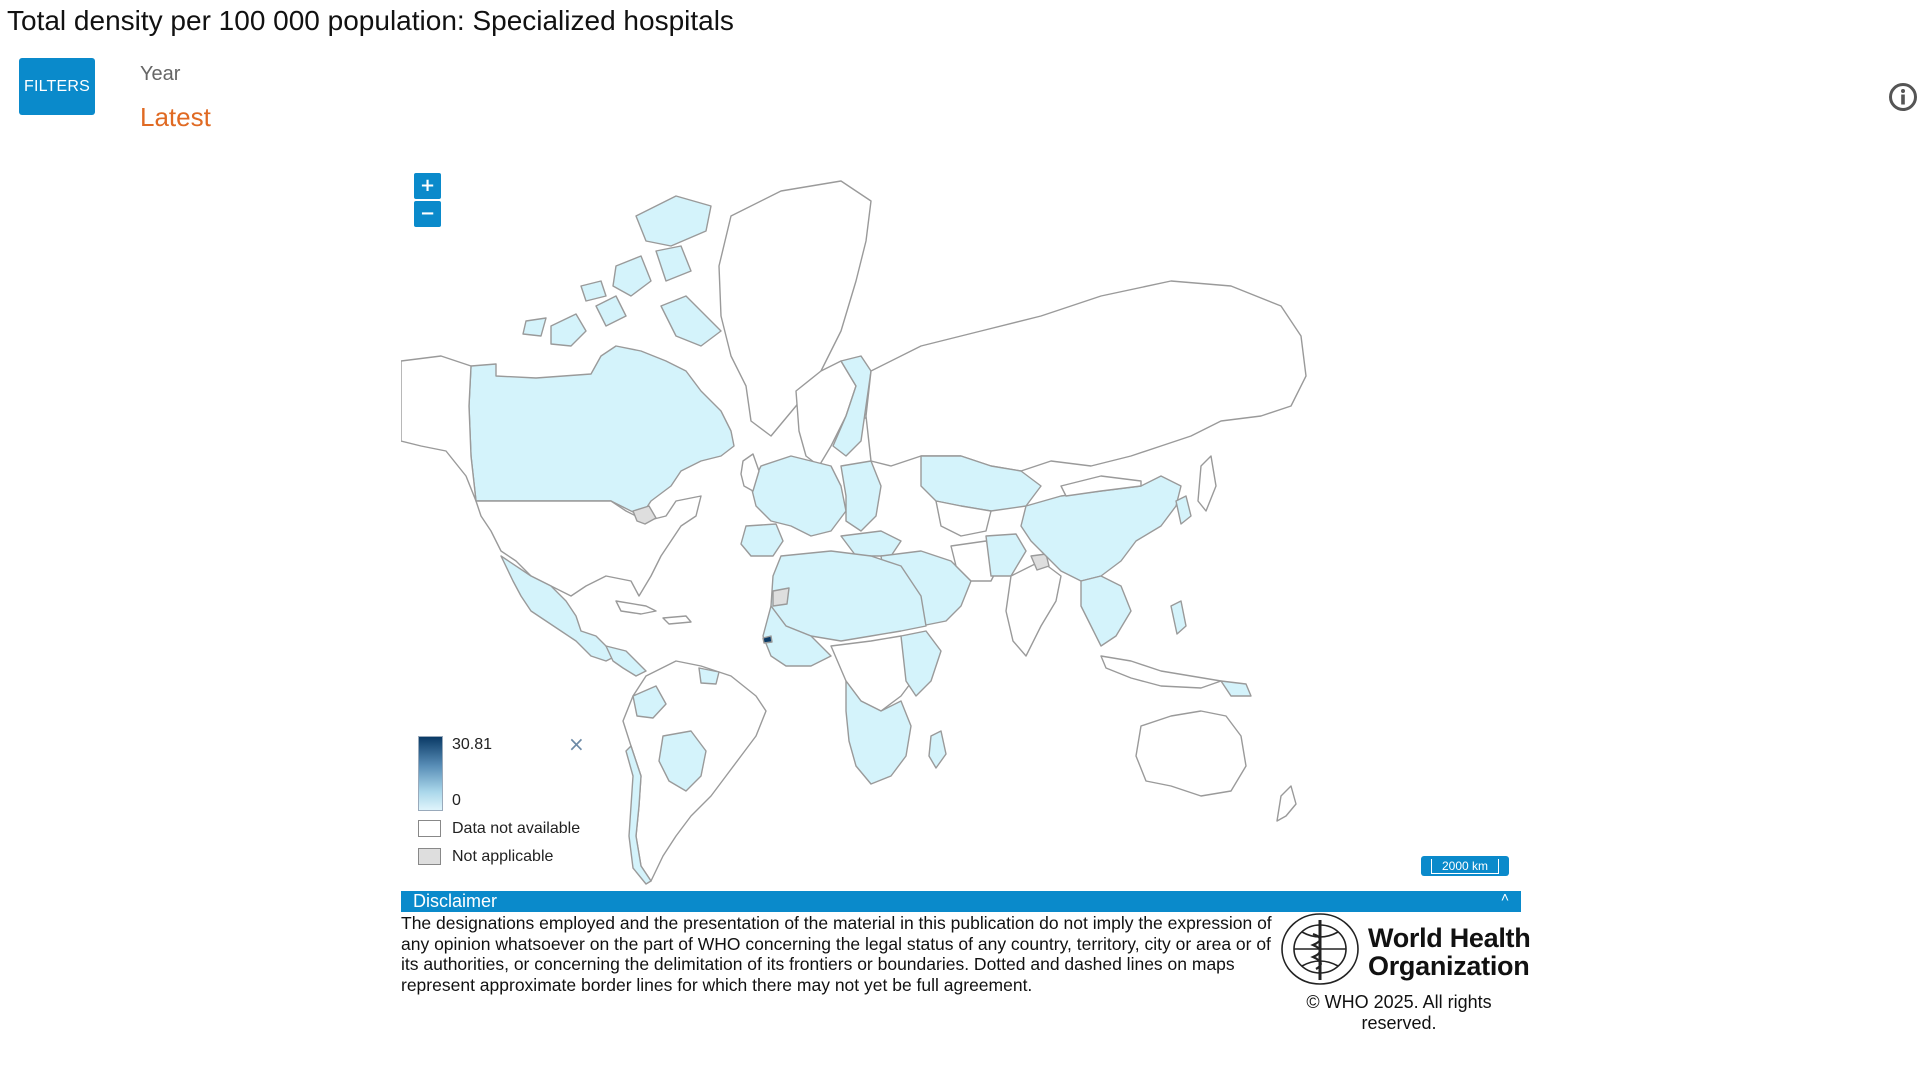  I want to click on organization-name-line-1: World Health, so click(1449, 938).